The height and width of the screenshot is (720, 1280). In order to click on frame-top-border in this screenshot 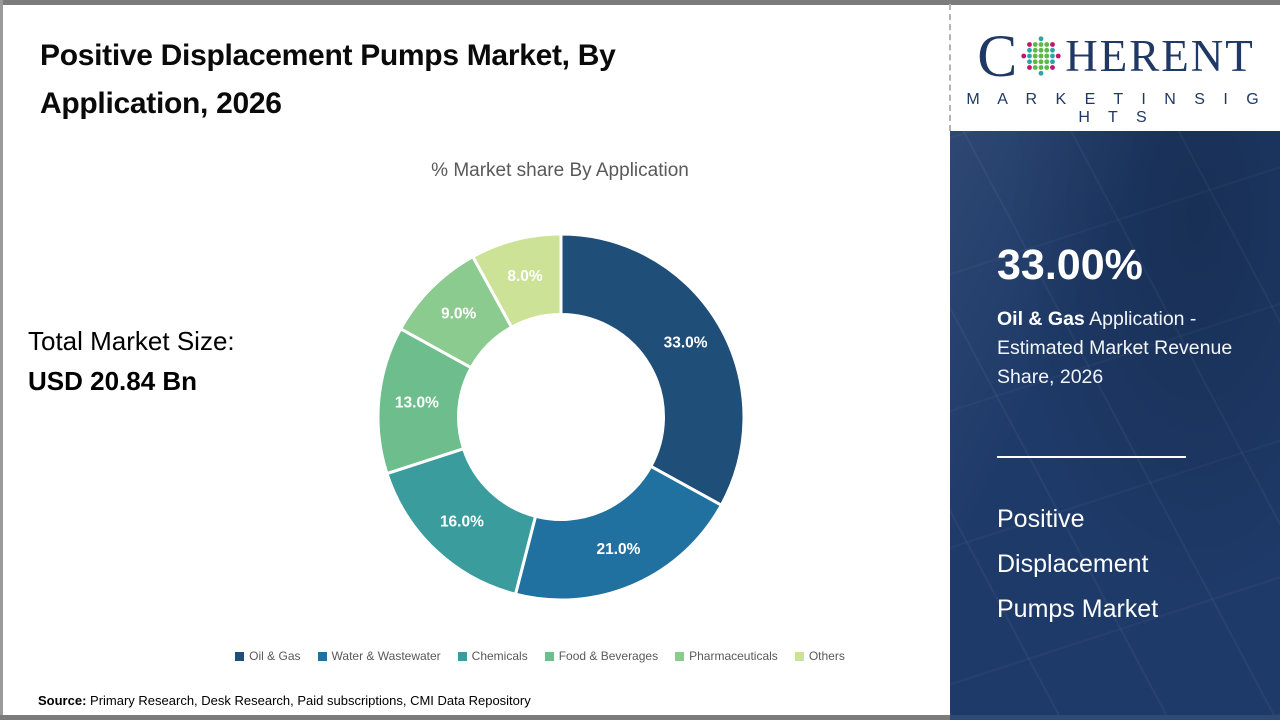, I will do `click(640, 2)`.